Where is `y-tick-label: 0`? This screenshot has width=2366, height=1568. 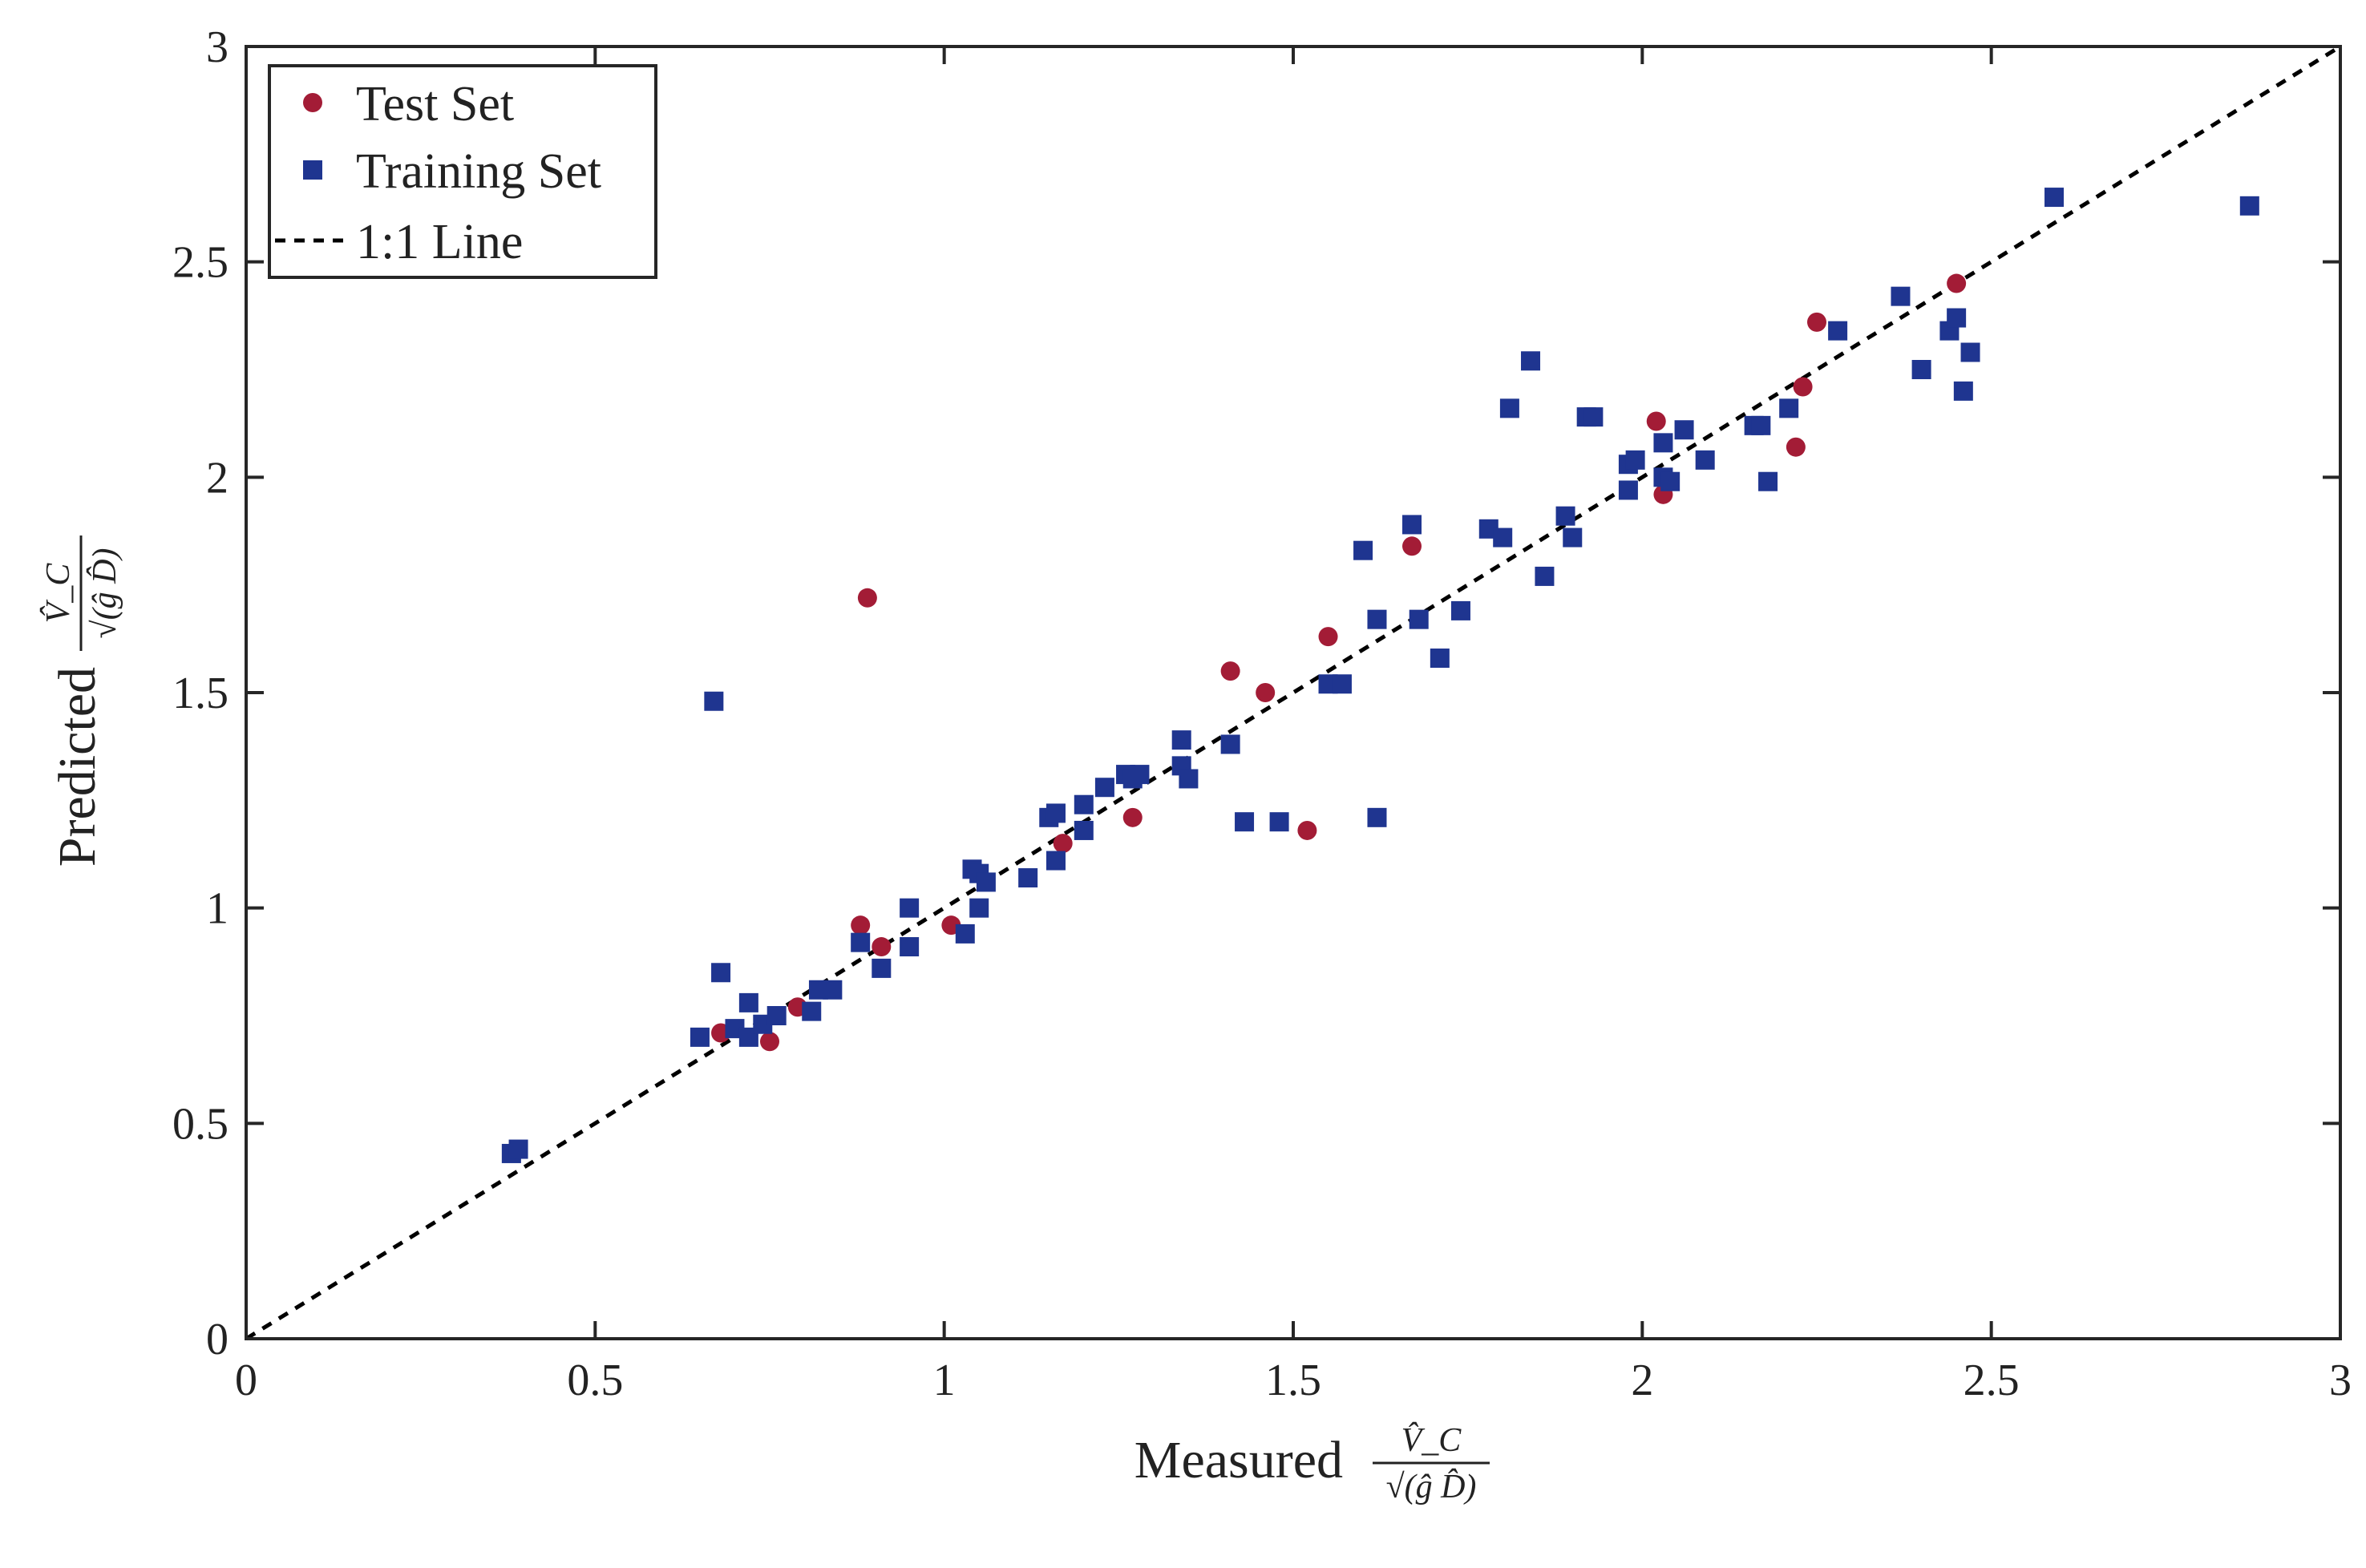
y-tick-label: 0 is located at coordinates (217, 1339).